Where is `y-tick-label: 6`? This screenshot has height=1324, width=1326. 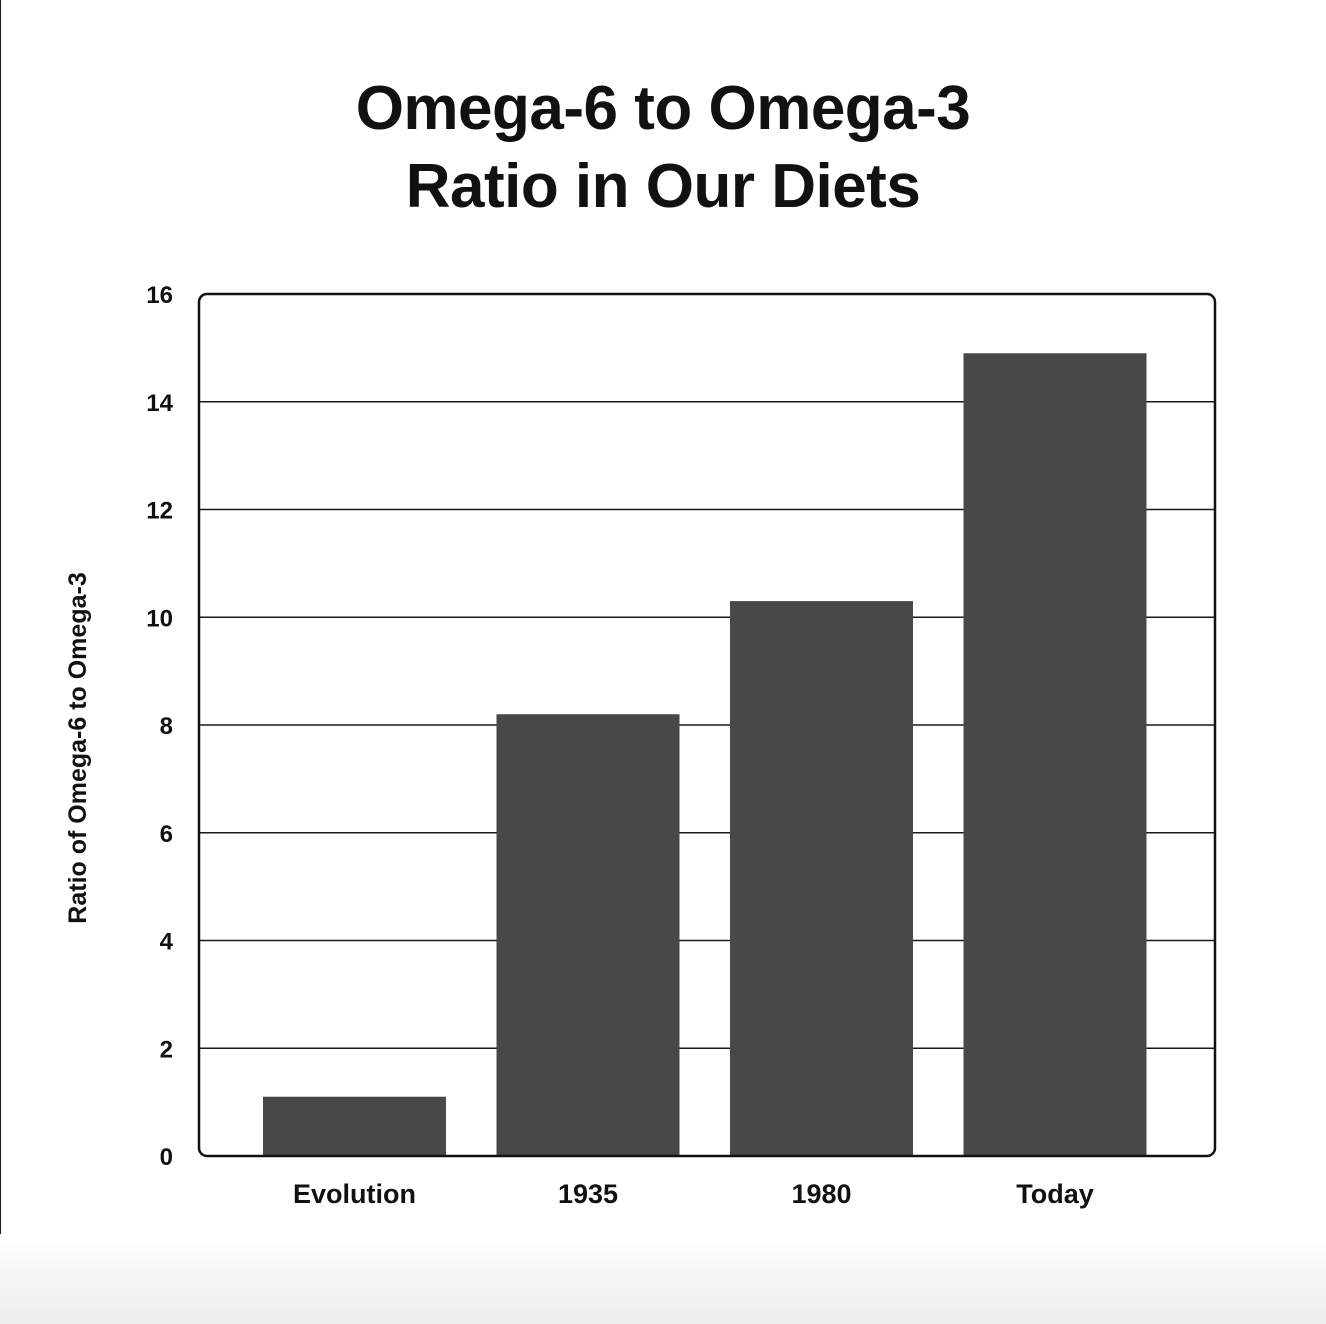
y-tick-label: 6 is located at coordinates (166, 834).